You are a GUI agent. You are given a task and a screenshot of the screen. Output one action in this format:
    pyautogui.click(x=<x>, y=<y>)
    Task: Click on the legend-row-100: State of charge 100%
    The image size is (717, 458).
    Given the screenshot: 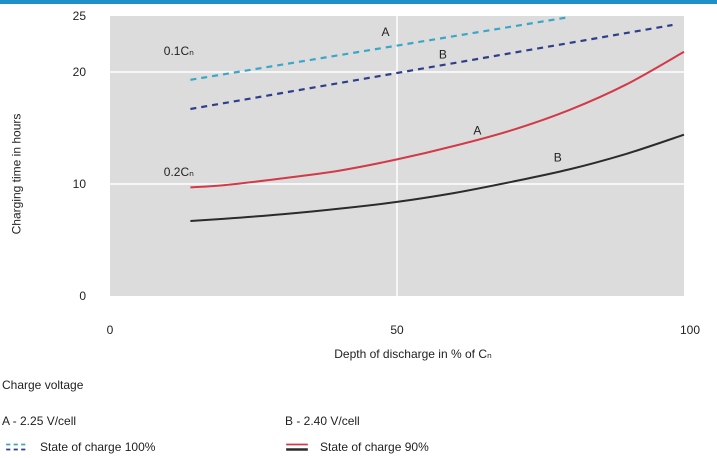 What is the action you would take?
    pyautogui.click(x=79, y=447)
    